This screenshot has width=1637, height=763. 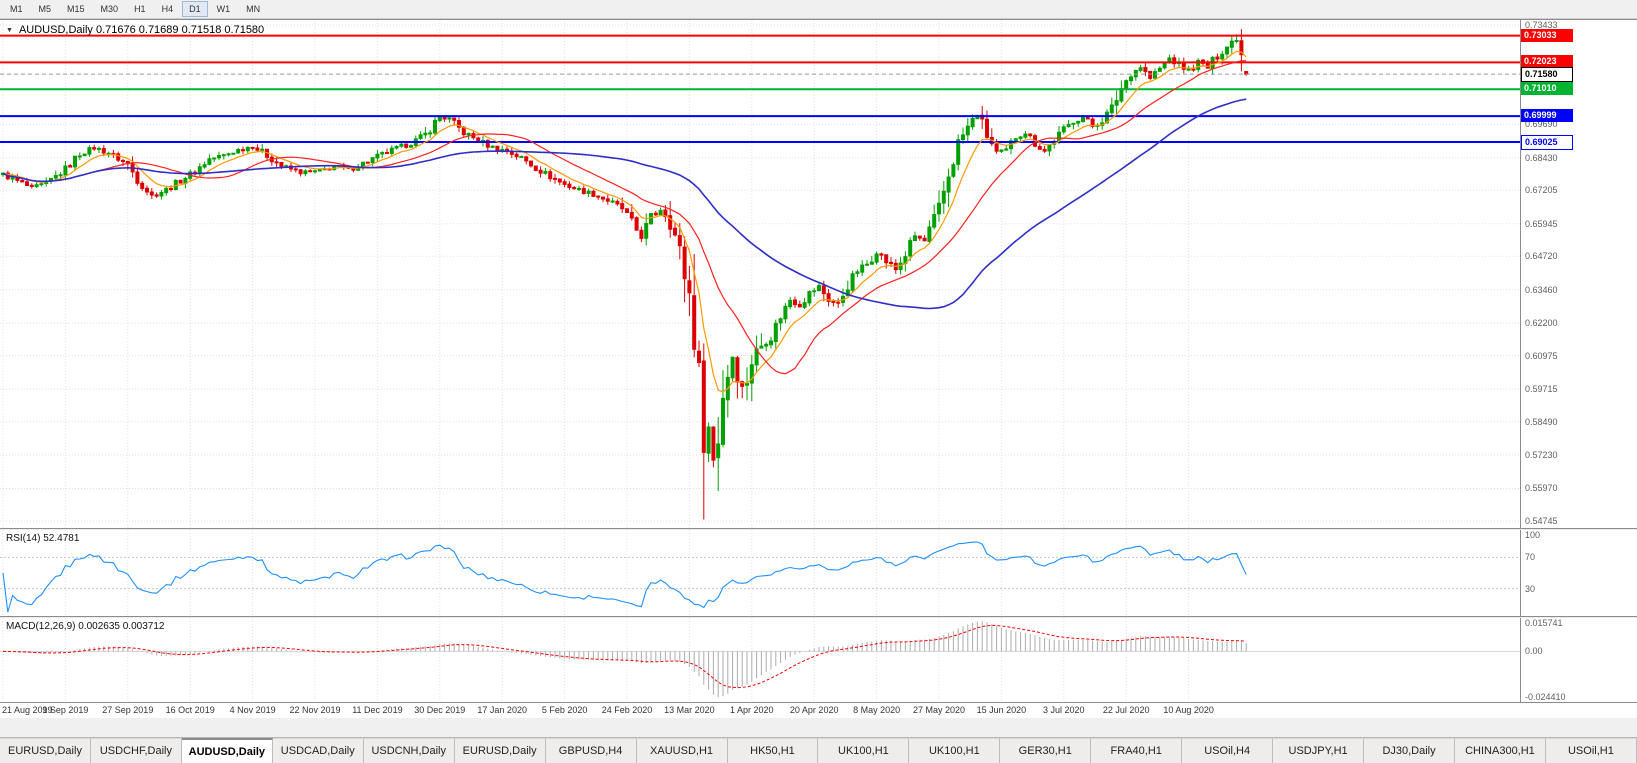 What do you see at coordinates (43, 538) in the screenshot?
I see `rsi-label: RSI(14) 52.4781` at bounding box center [43, 538].